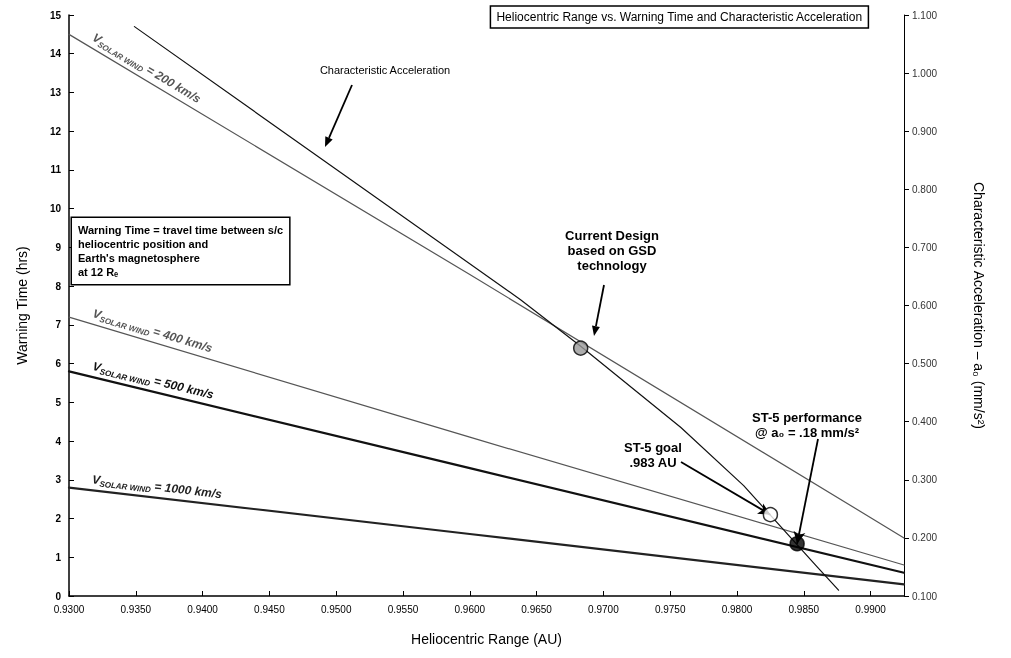 This screenshot has width=1011, height=658. Describe the element at coordinates (58, 247) in the screenshot. I see `y-tick-label: 9` at that location.